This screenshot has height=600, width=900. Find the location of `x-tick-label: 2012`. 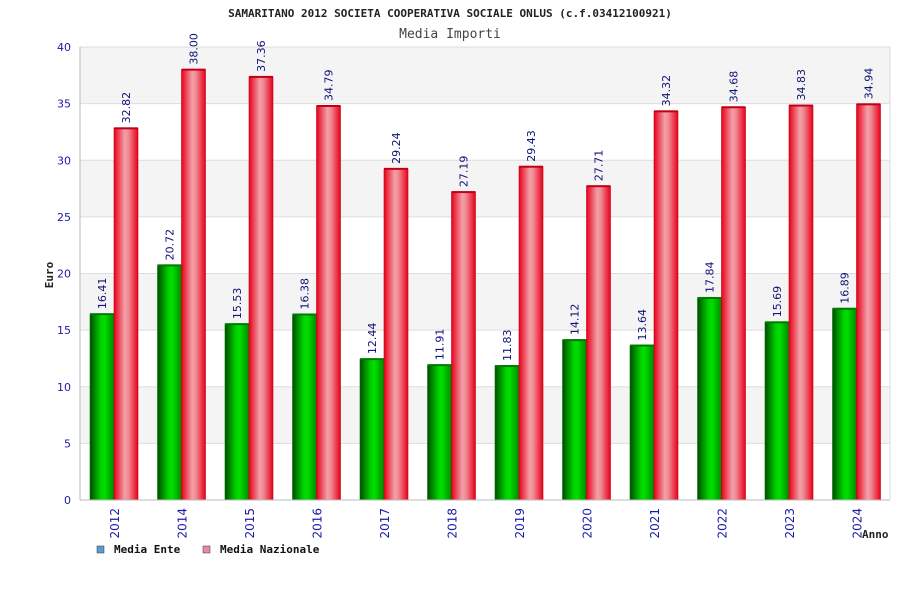

x-tick-label: 2012 is located at coordinates (115, 523).